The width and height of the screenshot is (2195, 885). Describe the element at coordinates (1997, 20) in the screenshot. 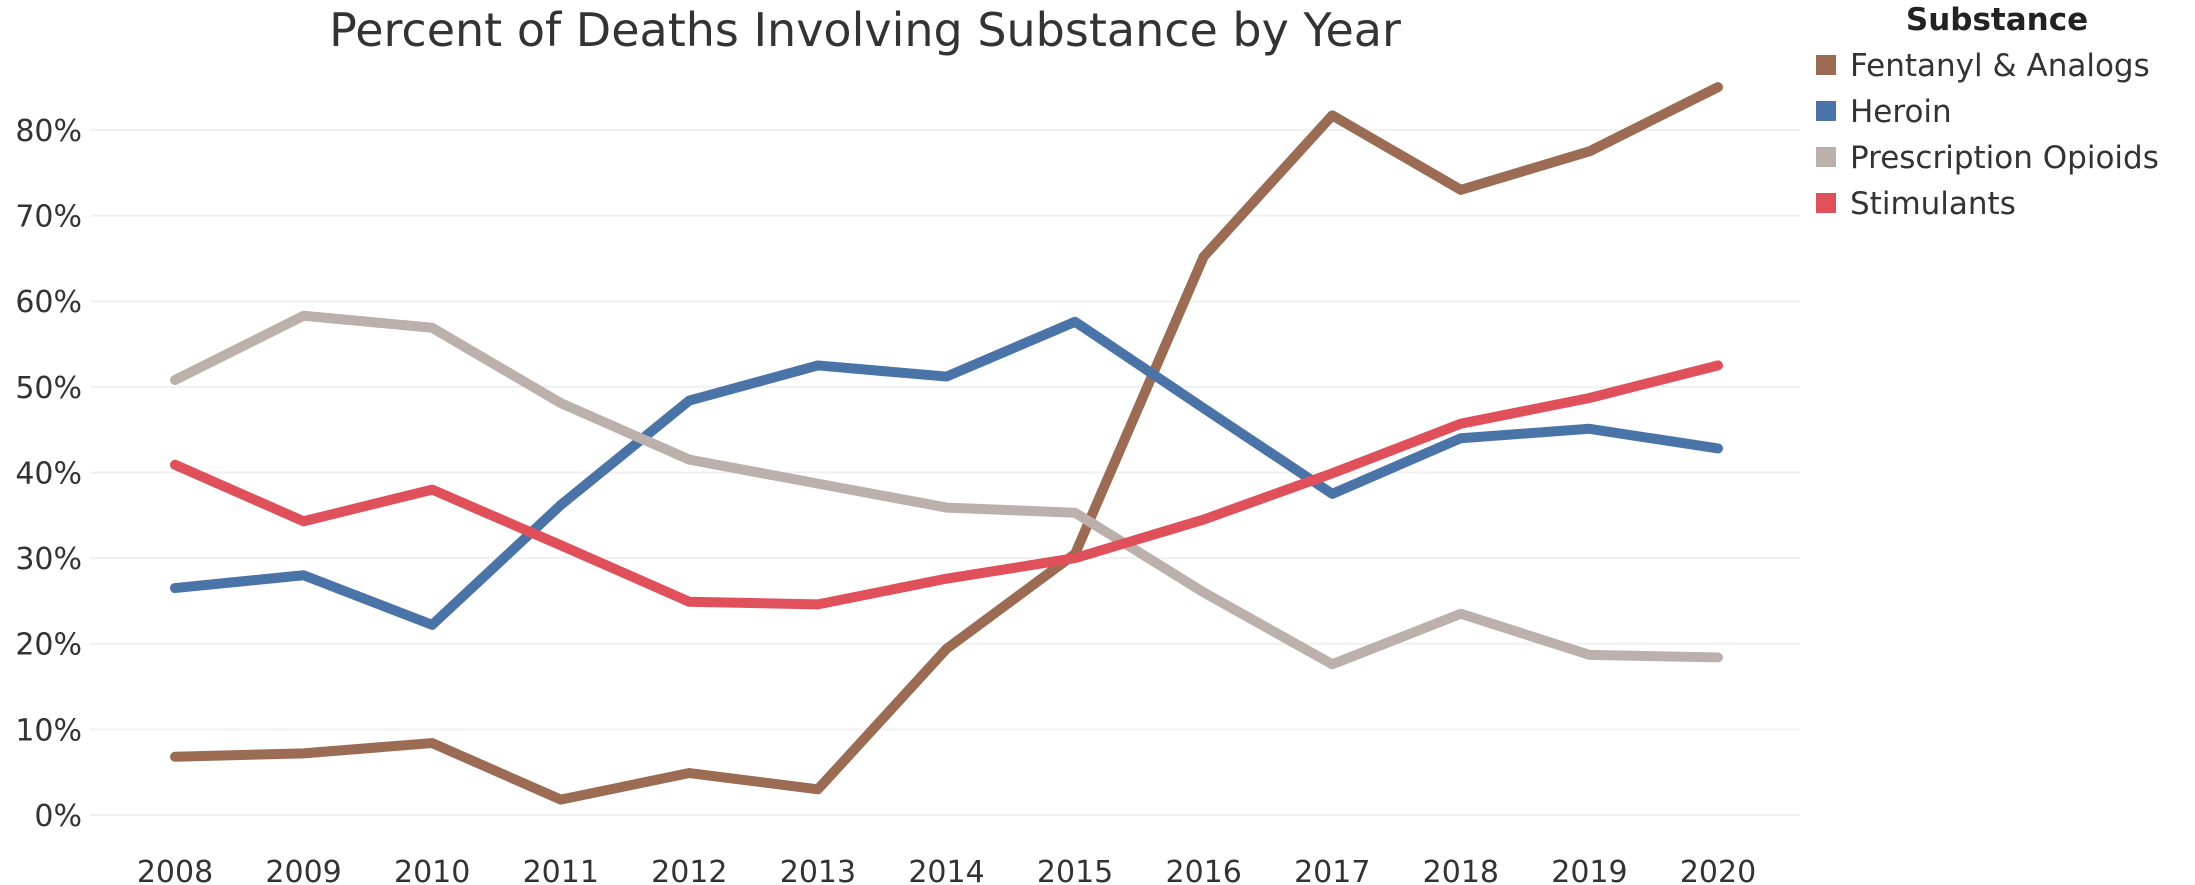

I see `legend-title: Substance` at that location.